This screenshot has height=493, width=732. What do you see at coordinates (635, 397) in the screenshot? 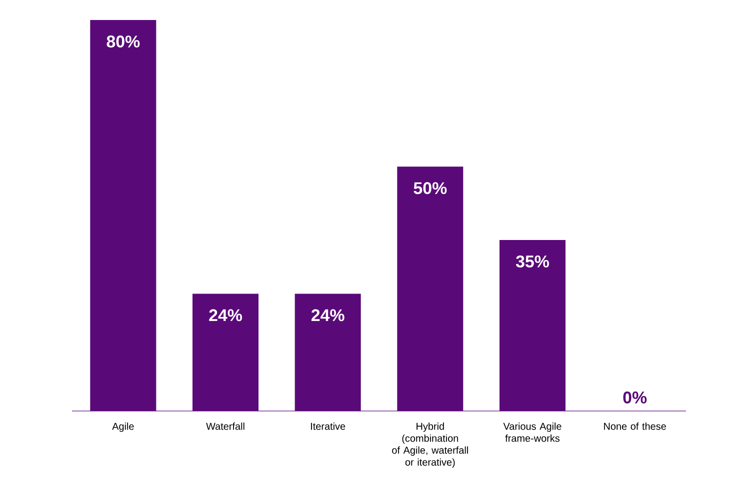
I see `data-label: 0%` at bounding box center [635, 397].